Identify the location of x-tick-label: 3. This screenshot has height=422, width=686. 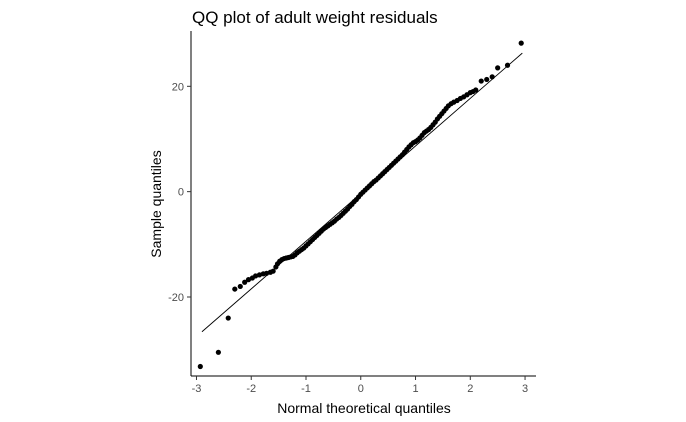
(525, 389).